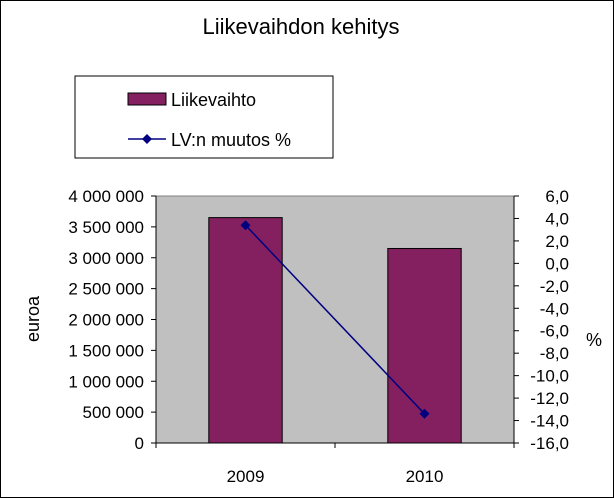 This screenshot has width=614, height=498. What do you see at coordinates (425, 476) in the screenshot?
I see `x-tick-label: 2010` at bounding box center [425, 476].